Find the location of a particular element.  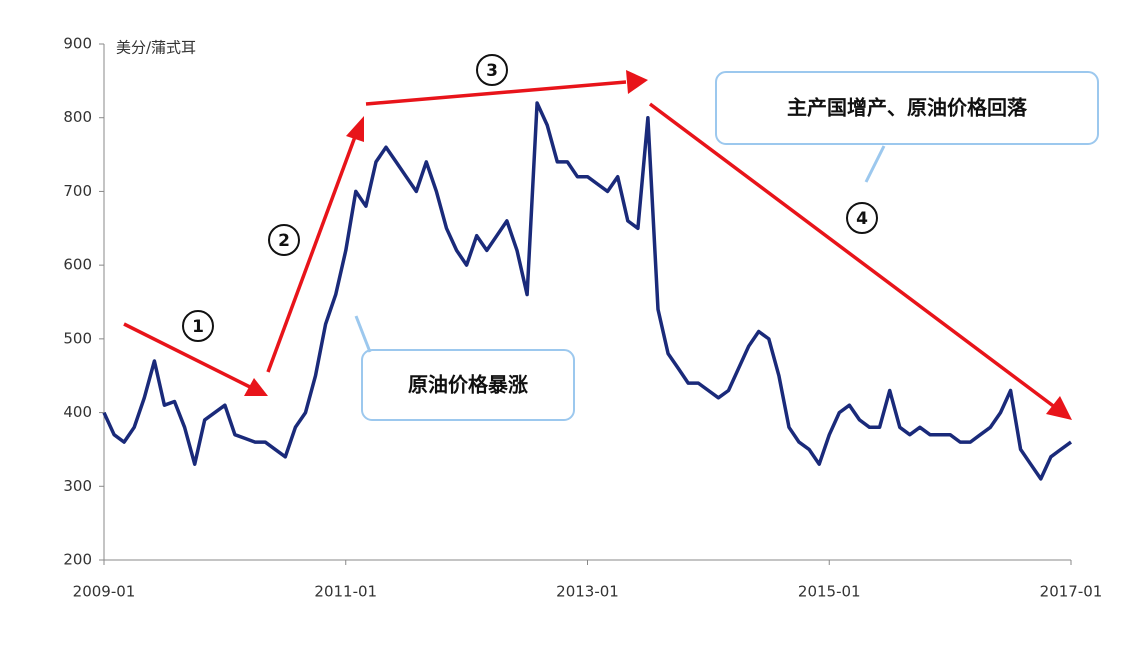

x-tick-label: 2015-01 is located at coordinates (829, 592).